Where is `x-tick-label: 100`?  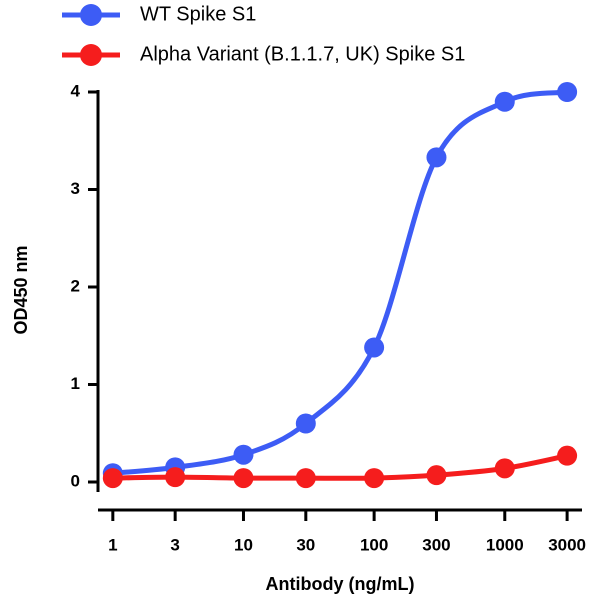 x-tick-label: 100 is located at coordinates (374, 544).